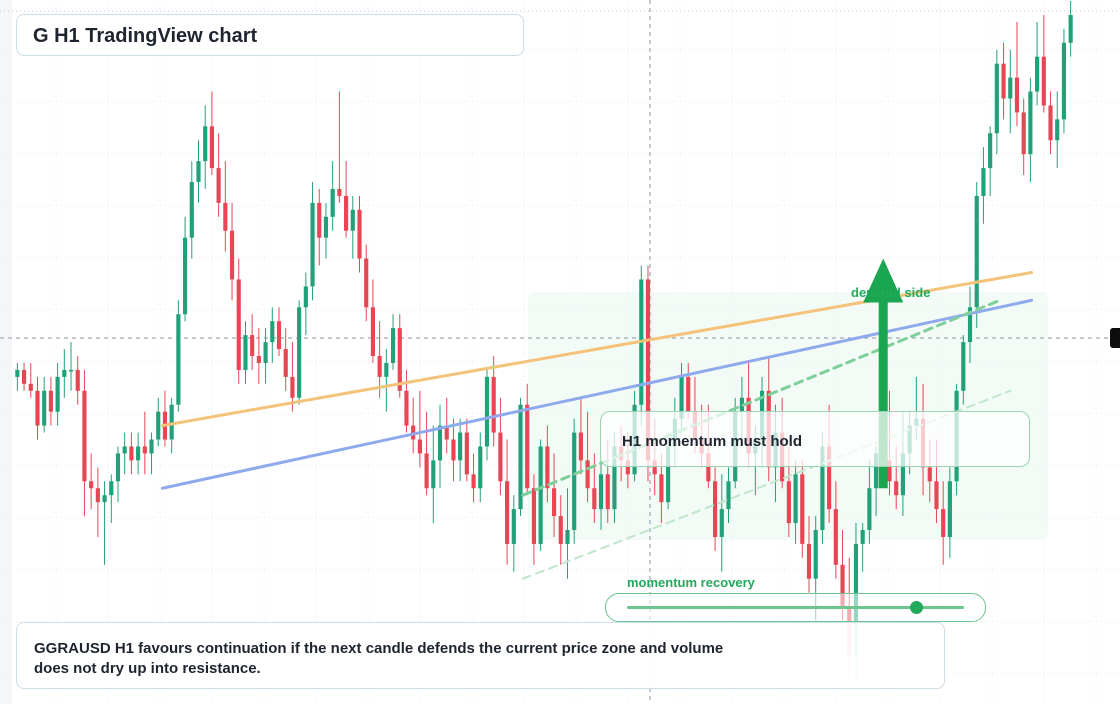 The width and height of the screenshot is (1120, 704). What do you see at coordinates (891, 292) in the screenshot?
I see `demand-side-label: demand side` at bounding box center [891, 292].